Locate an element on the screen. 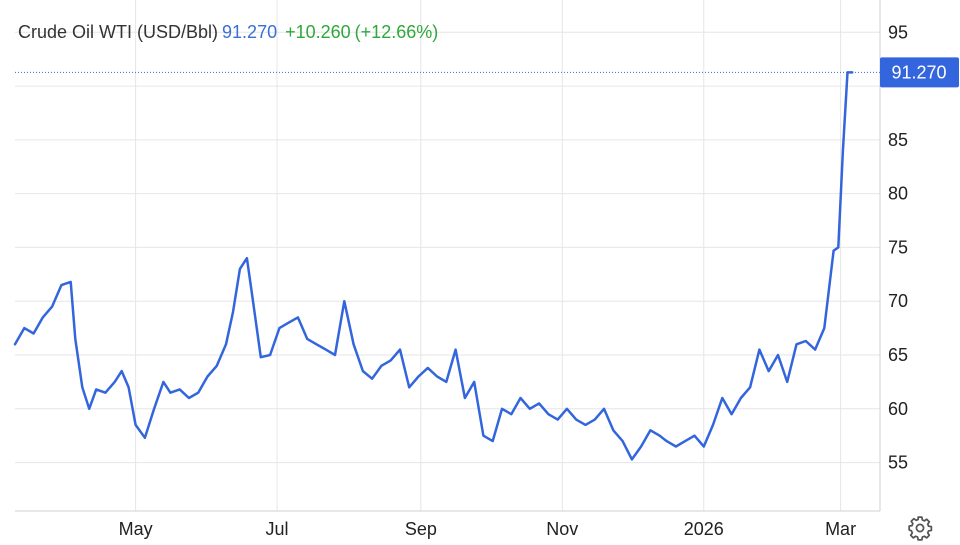 The height and width of the screenshot is (545, 960). x-tick-label: May is located at coordinates (136, 529).